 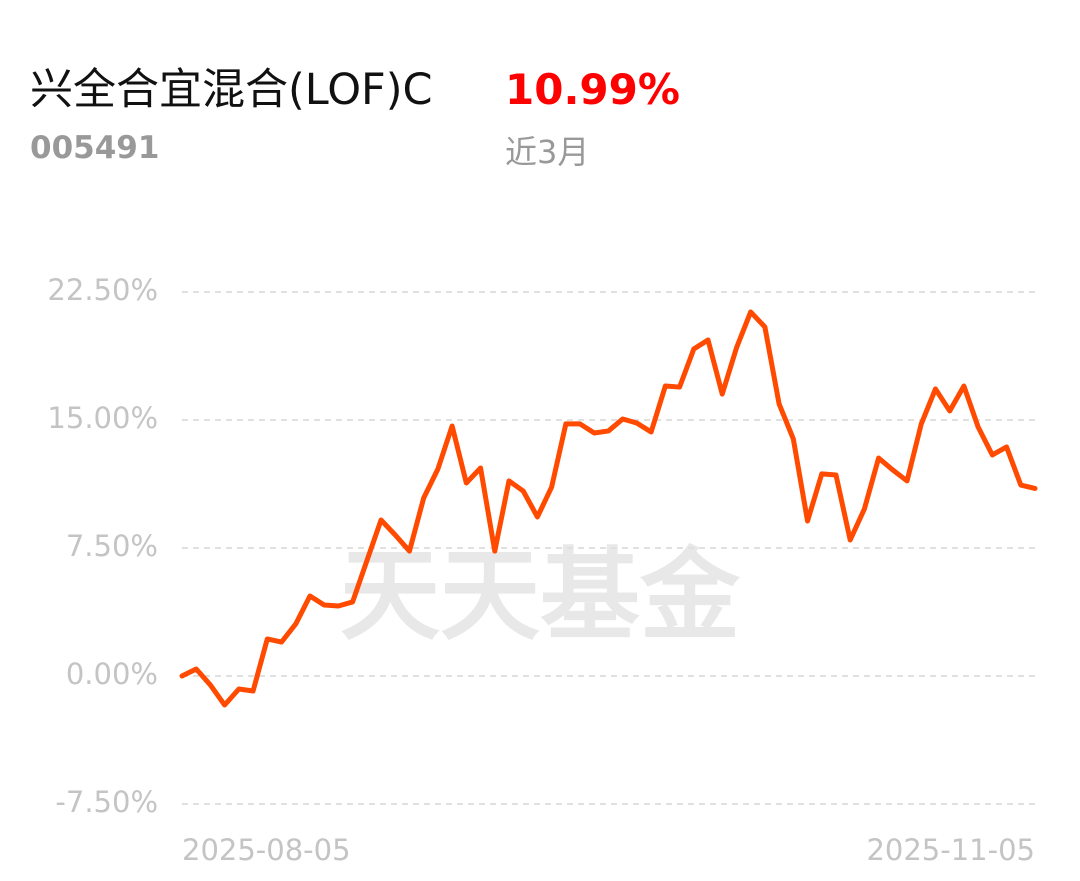 What do you see at coordinates (950, 850) in the screenshot?
I see `x-tick-label: 2025-11-05` at bounding box center [950, 850].